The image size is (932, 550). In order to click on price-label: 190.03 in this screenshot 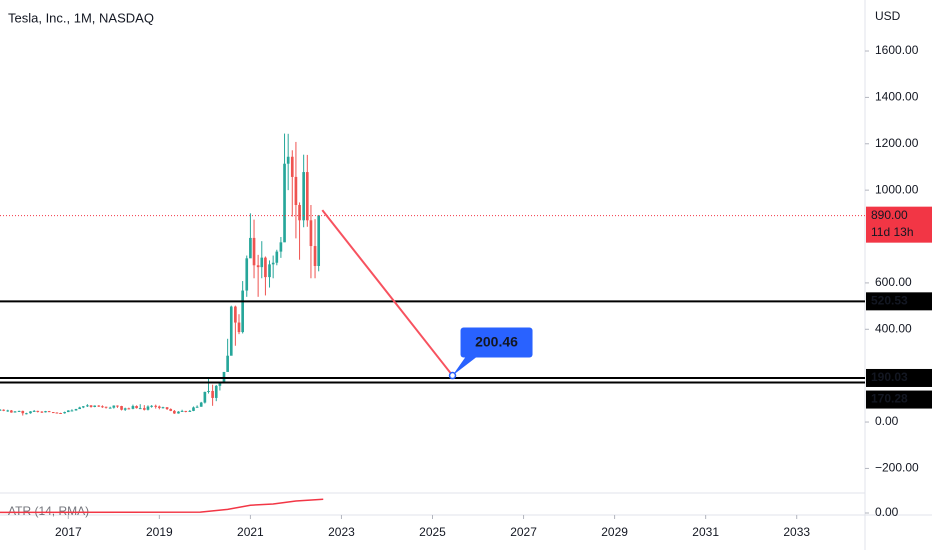, I will do `click(889, 377)`.